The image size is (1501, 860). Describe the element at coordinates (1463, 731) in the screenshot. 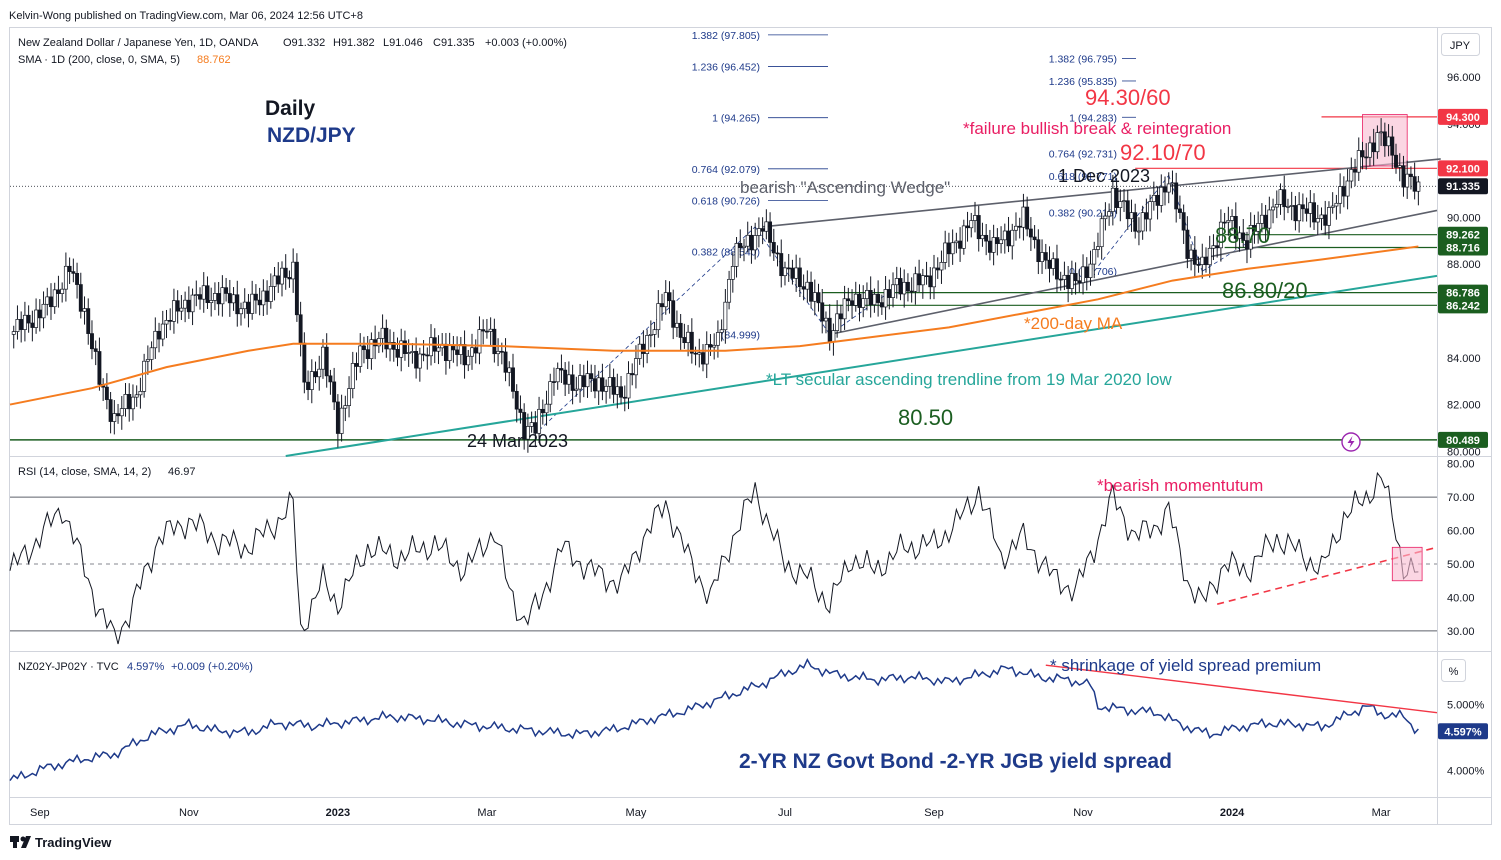

I see `spread-price-label-bg` at that location.